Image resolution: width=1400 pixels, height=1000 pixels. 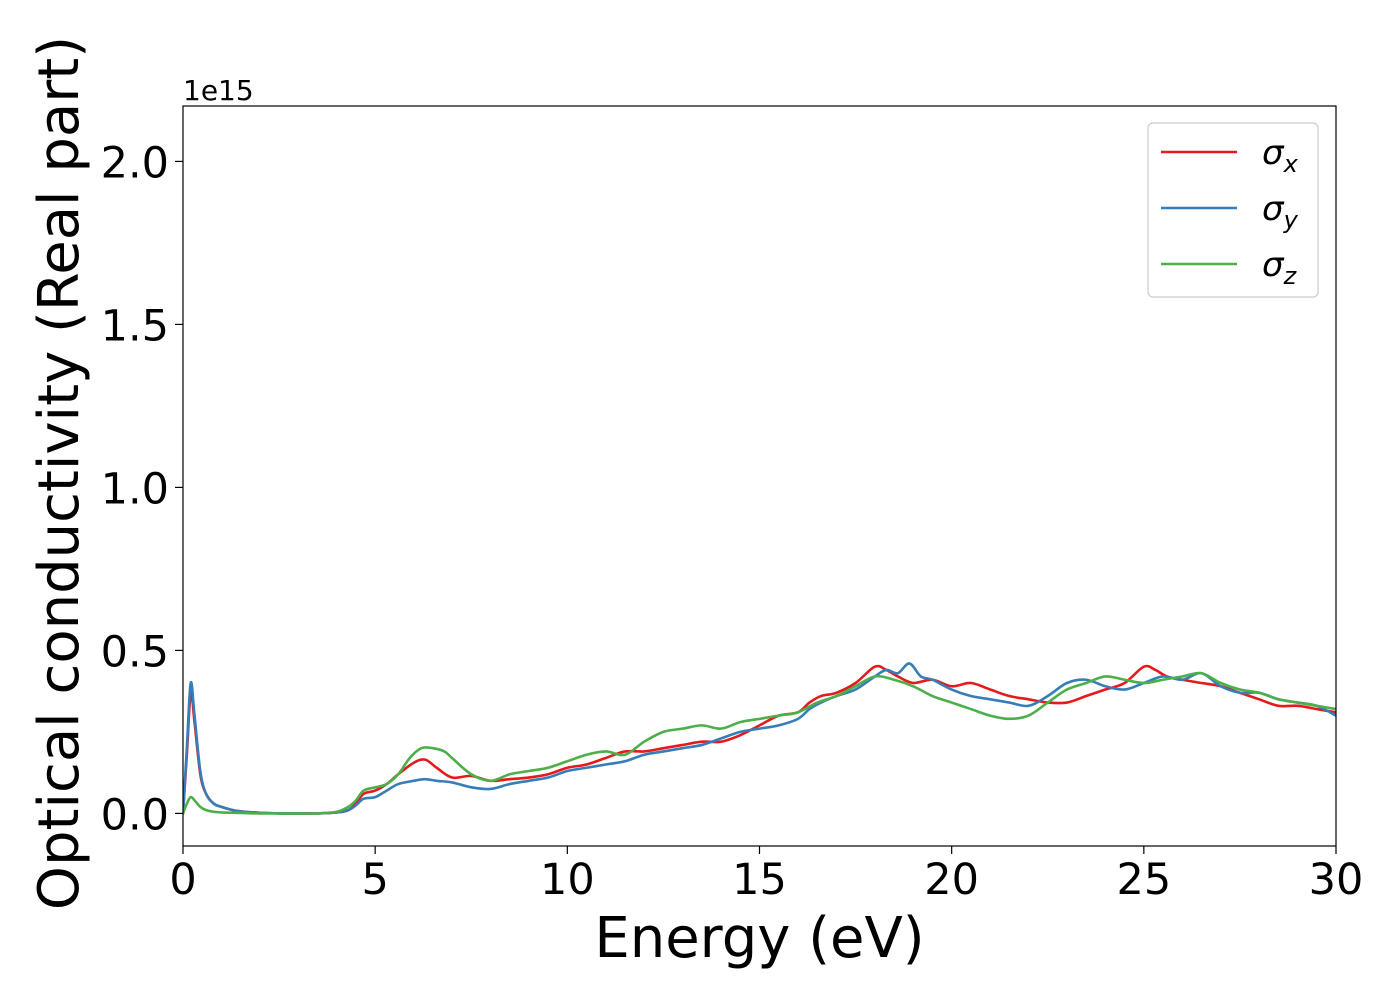 I want to click on legend: σx σy σz, so click(x=1233, y=210).